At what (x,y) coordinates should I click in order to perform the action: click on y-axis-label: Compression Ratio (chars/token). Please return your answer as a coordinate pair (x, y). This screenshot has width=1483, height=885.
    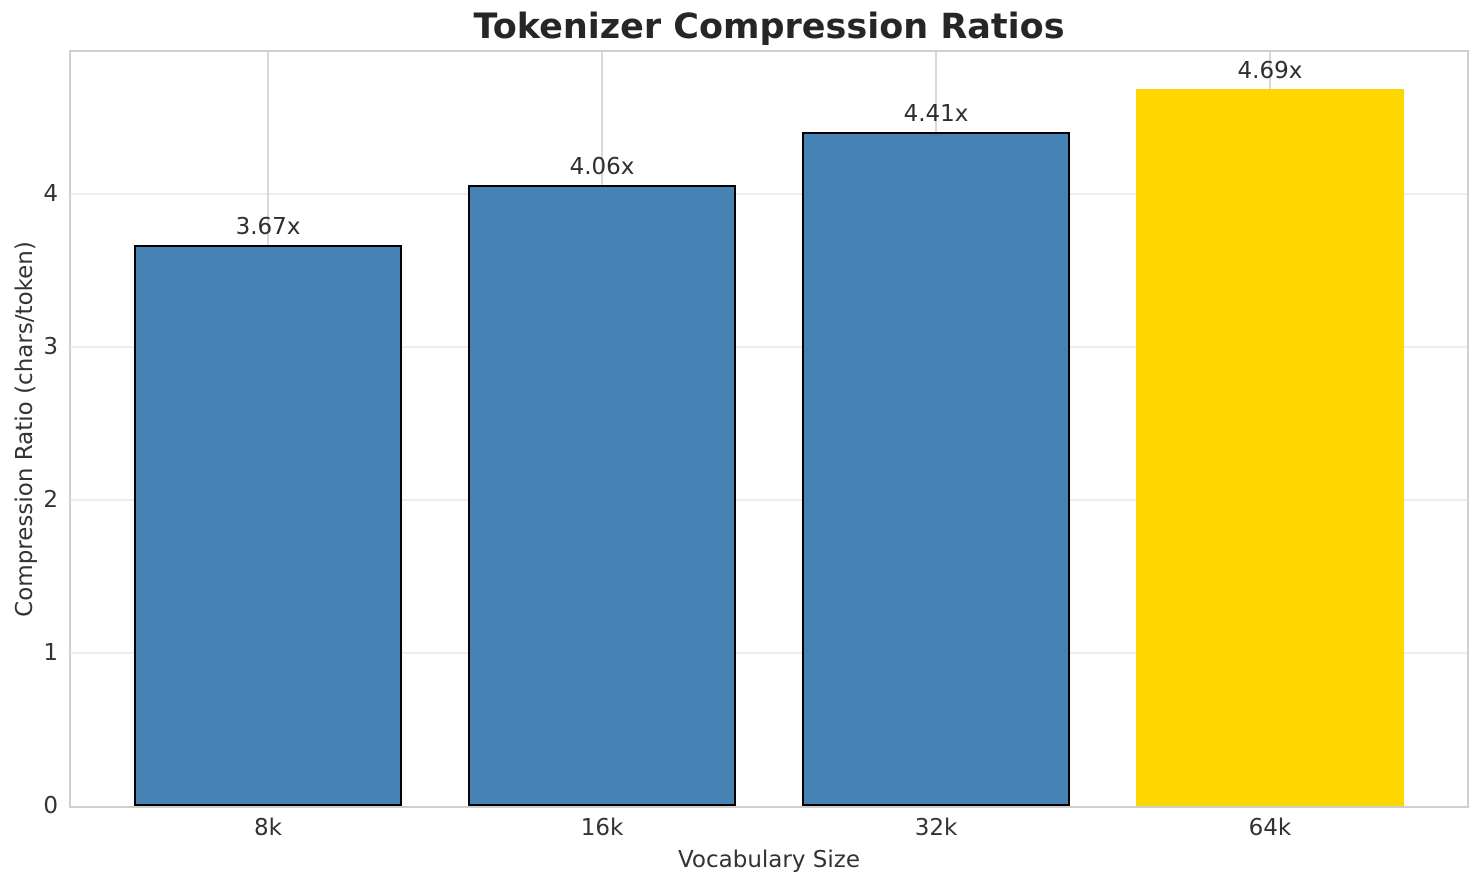
    Looking at the image, I should click on (25, 429).